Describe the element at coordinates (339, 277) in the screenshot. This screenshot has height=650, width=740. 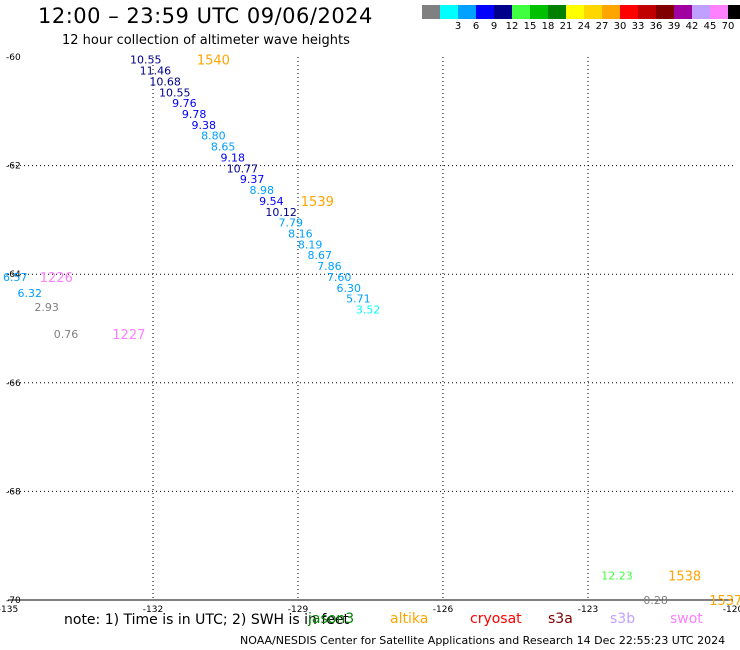
I see `wave-height-value: 7.60` at that location.